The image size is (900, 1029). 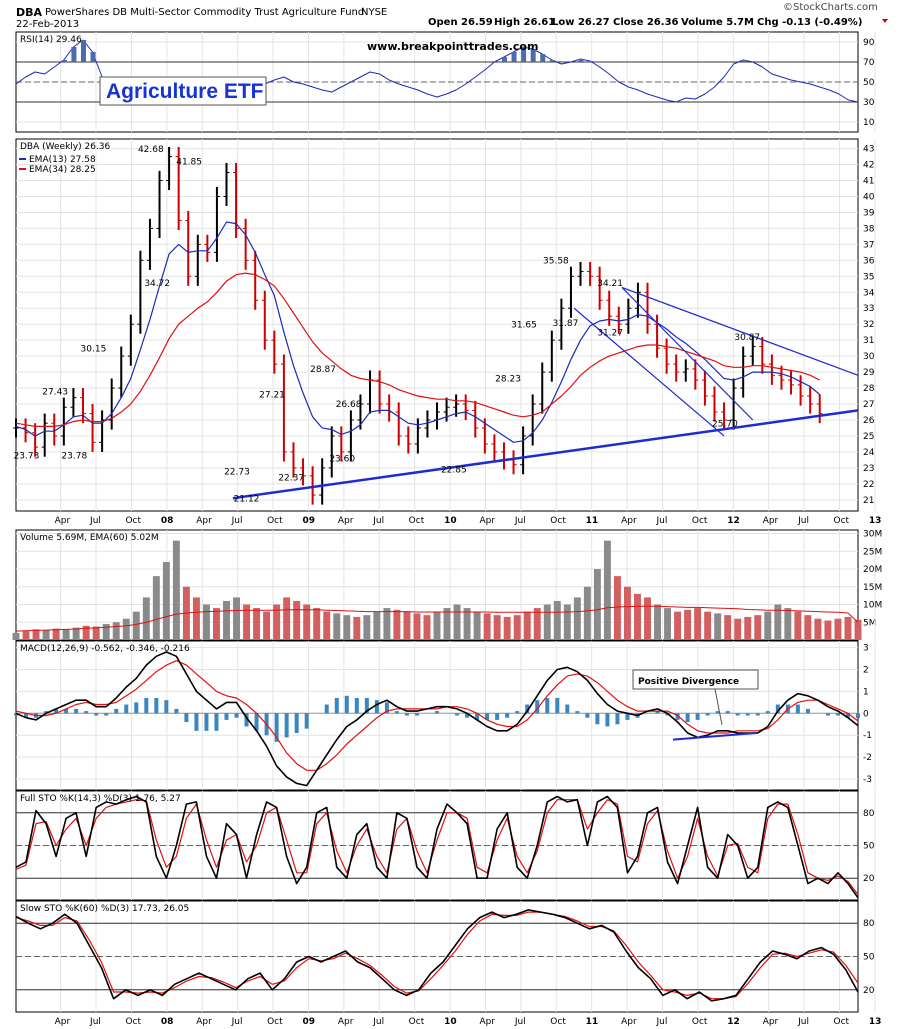 What do you see at coordinates (62, 170) in the screenshot?
I see `legend-entry: EMA(34) 28.25` at bounding box center [62, 170].